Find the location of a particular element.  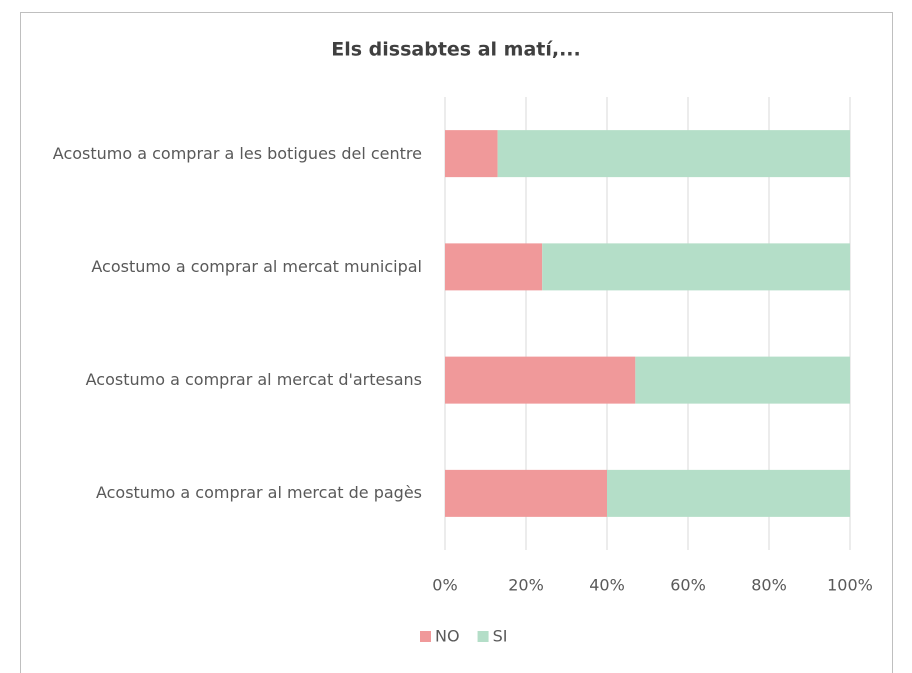

legend-label: SI is located at coordinates (500, 636).